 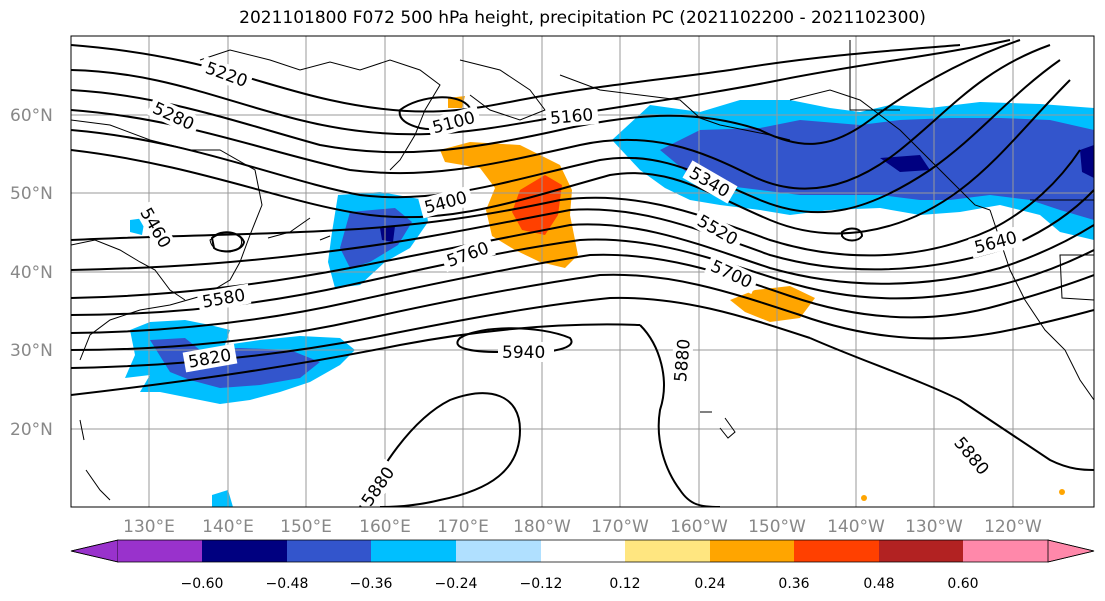 I want to click on lat-label: 40°N, so click(x=31, y=273).